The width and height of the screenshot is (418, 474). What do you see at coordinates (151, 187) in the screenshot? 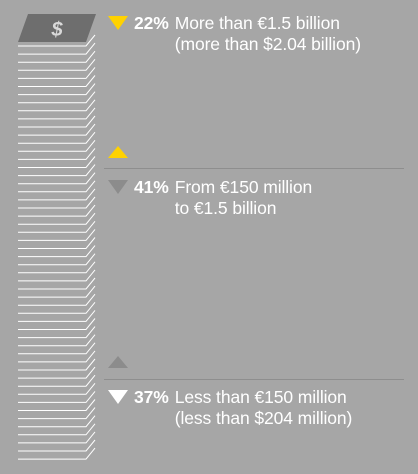
I see `tier-mid-percent: 41%` at bounding box center [151, 187].